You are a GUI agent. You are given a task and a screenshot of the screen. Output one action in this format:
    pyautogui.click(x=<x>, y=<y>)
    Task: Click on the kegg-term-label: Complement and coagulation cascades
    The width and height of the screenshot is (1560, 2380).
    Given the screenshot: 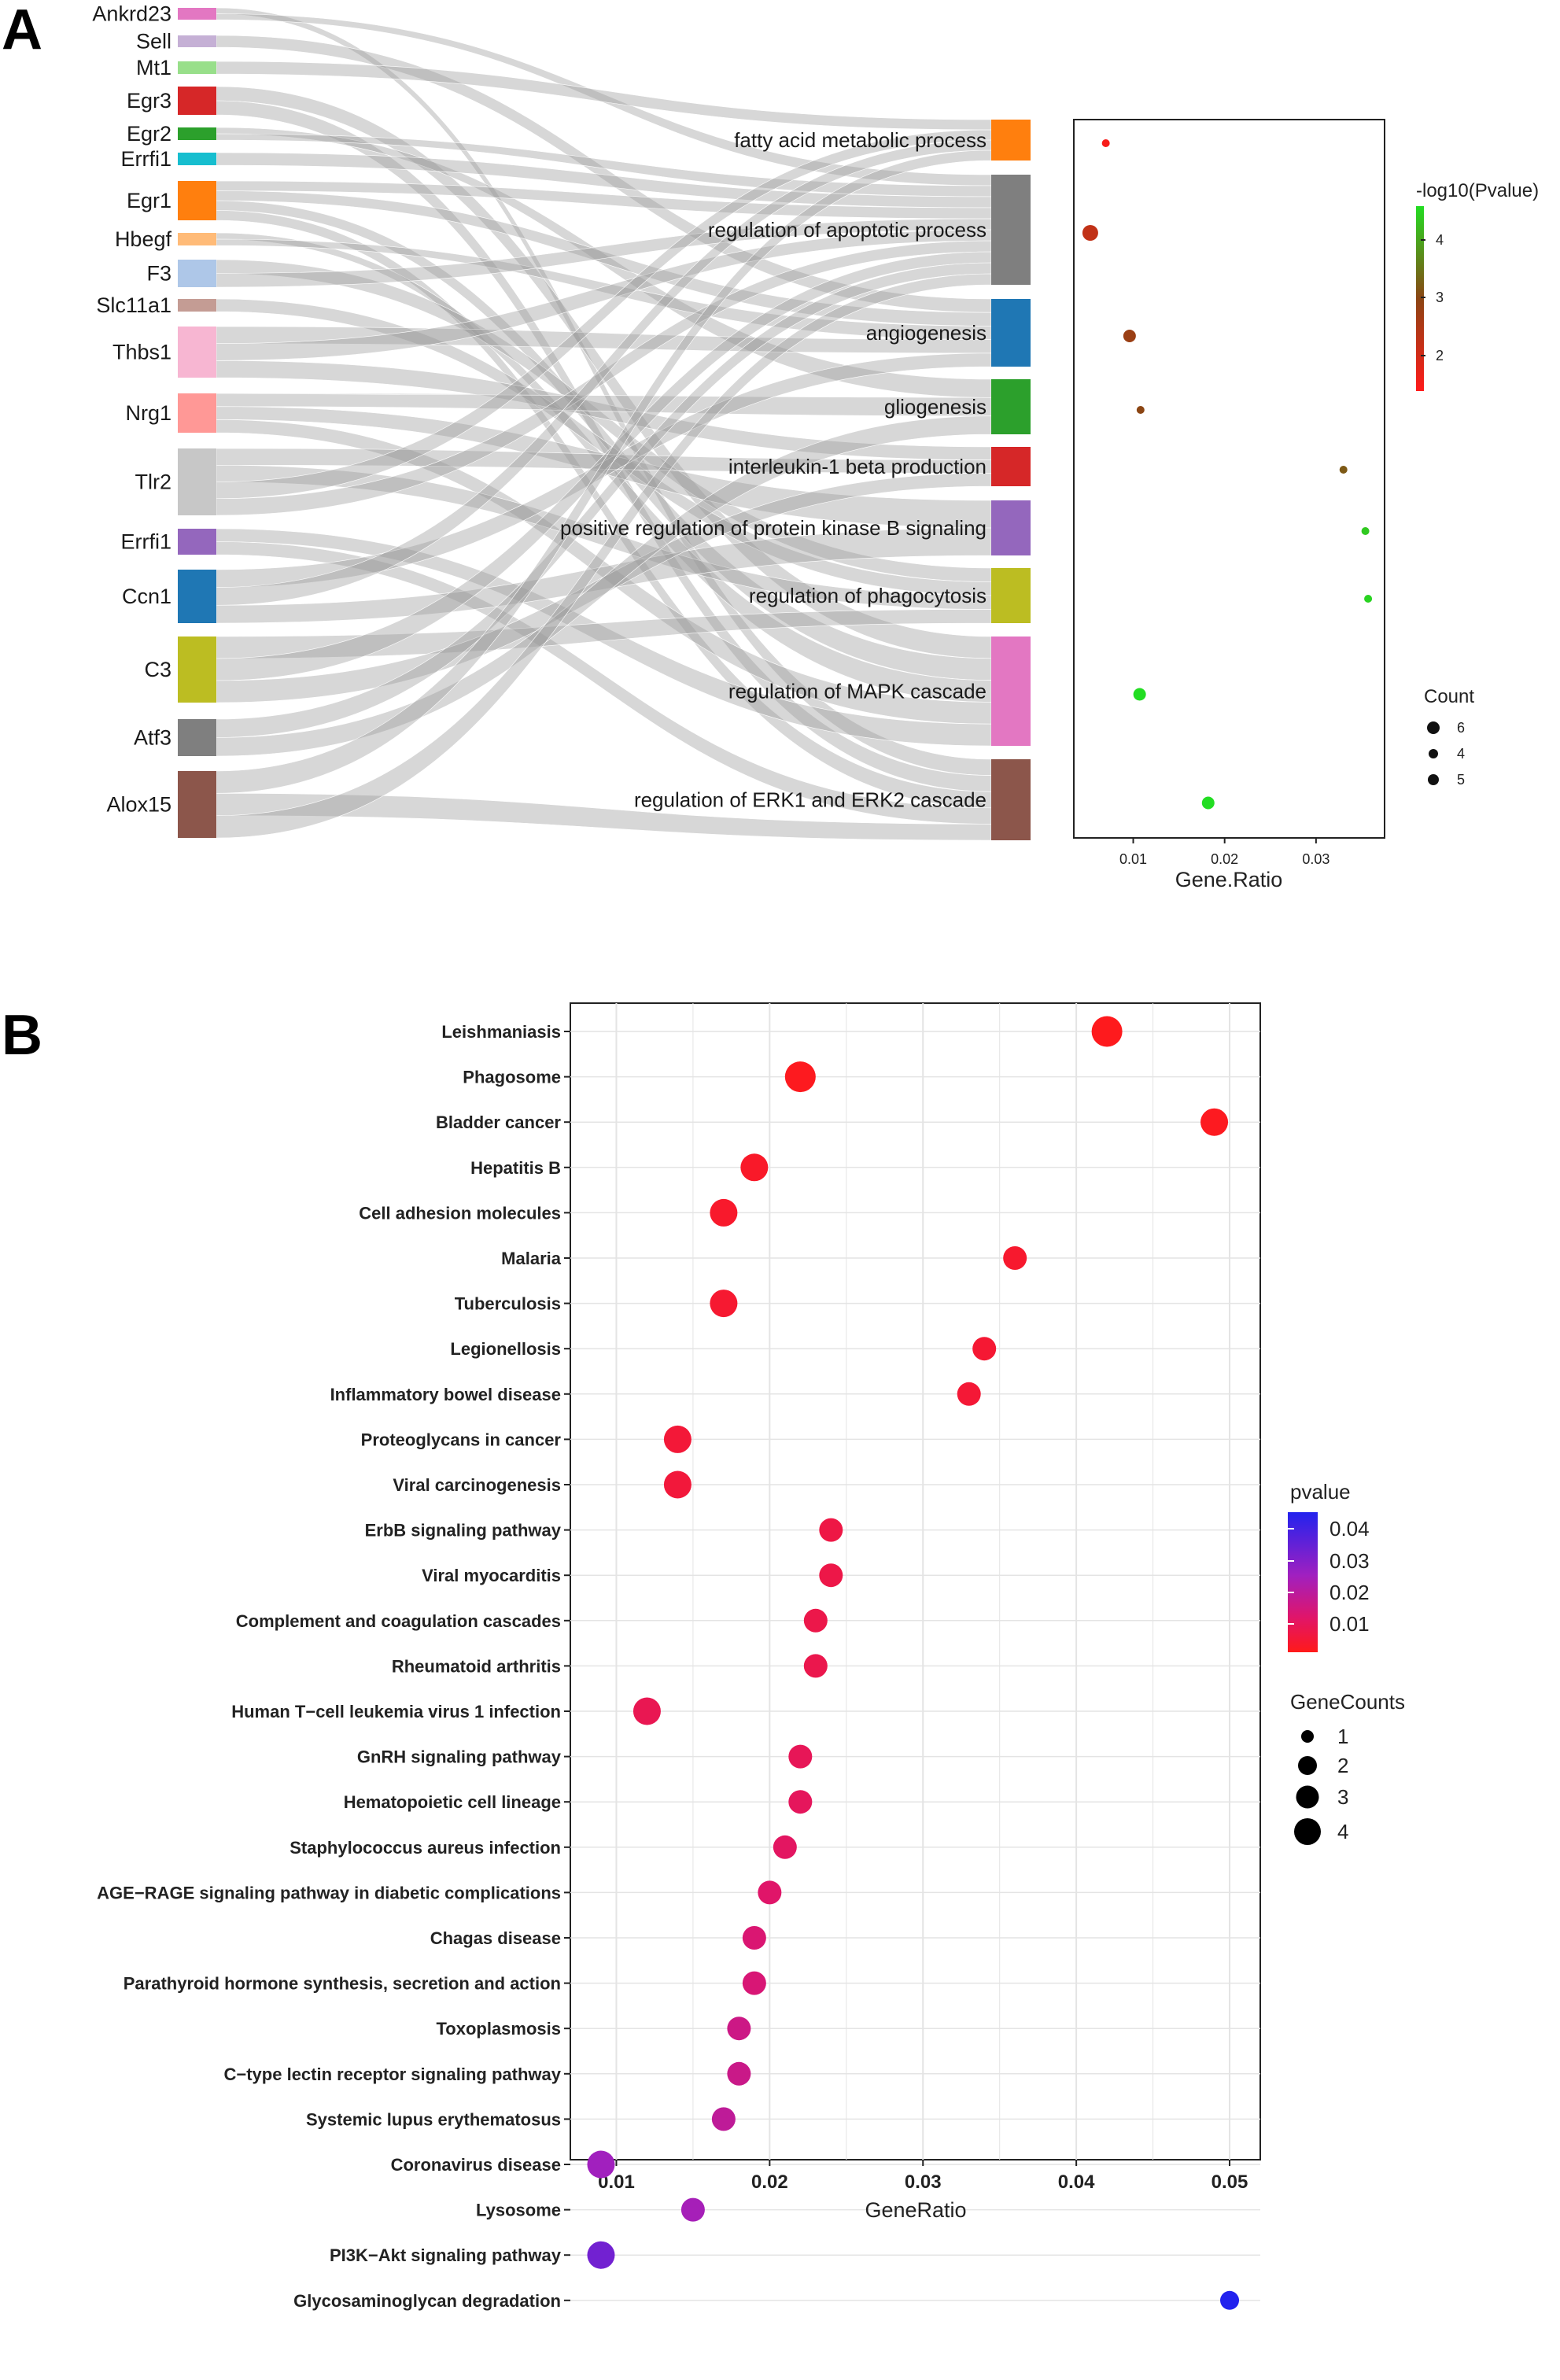 What is the action you would take?
    pyautogui.click(x=398, y=1621)
    